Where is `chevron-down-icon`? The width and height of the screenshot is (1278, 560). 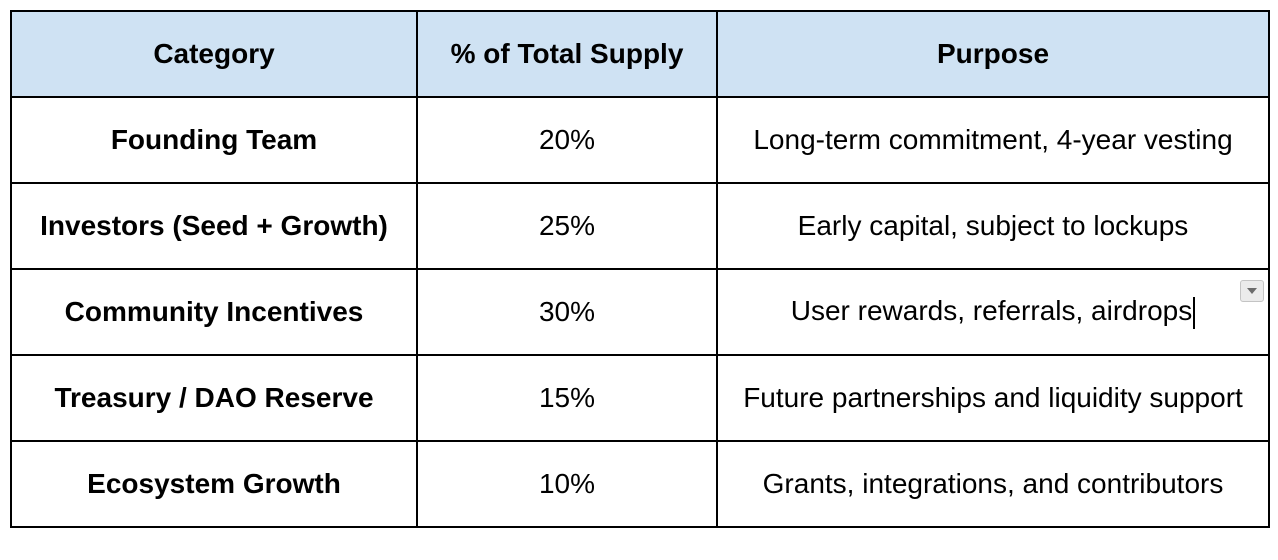 chevron-down-icon is located at coordinates (1252, 291).